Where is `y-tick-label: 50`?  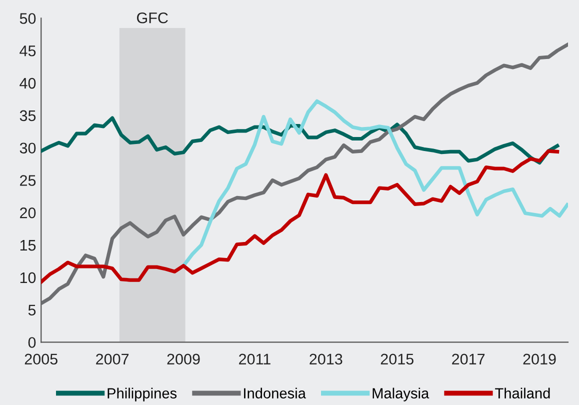 y-tick-label: 50 is located at coordinates (28, 18).